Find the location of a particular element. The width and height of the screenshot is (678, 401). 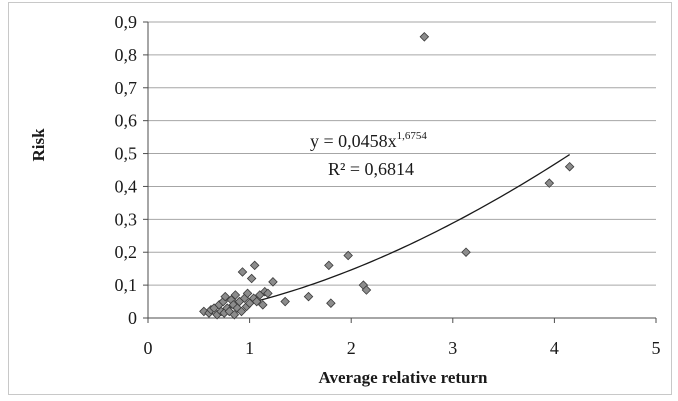

y-tick-label: 0,4 is located at coordinates (126, 186).